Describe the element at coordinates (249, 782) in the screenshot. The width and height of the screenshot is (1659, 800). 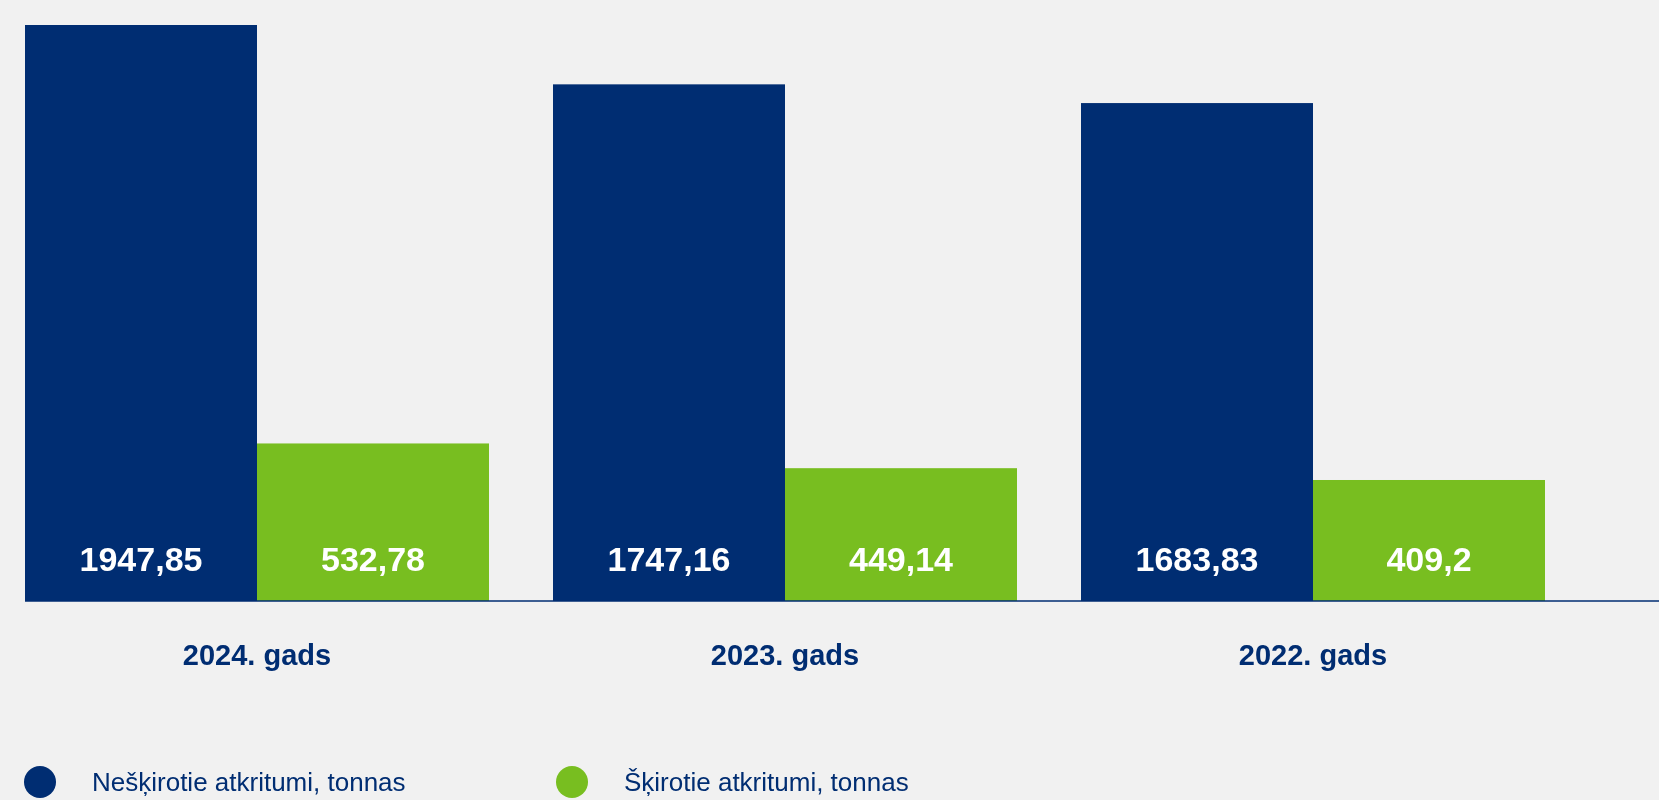
I see `legend-label: Nešķirotie atkritumi, tonnas` at that location.